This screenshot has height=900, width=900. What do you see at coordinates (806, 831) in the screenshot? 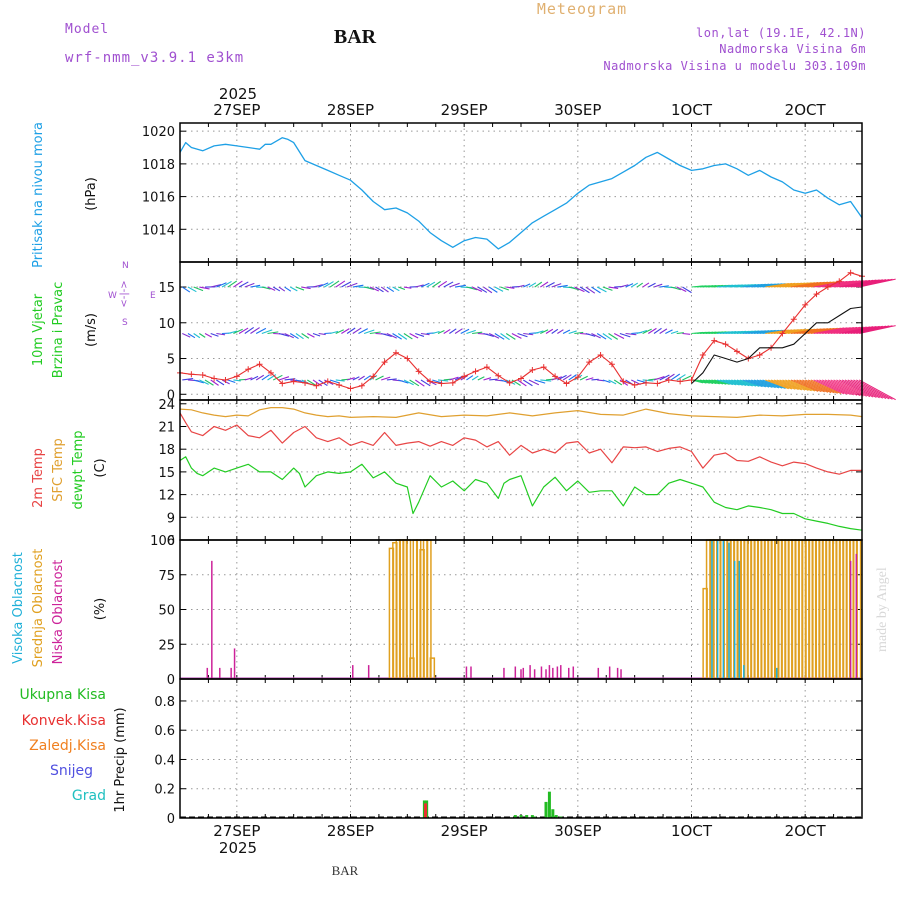
I see `time-label-bottom: 2OCT` at bounding box center [806, 831].